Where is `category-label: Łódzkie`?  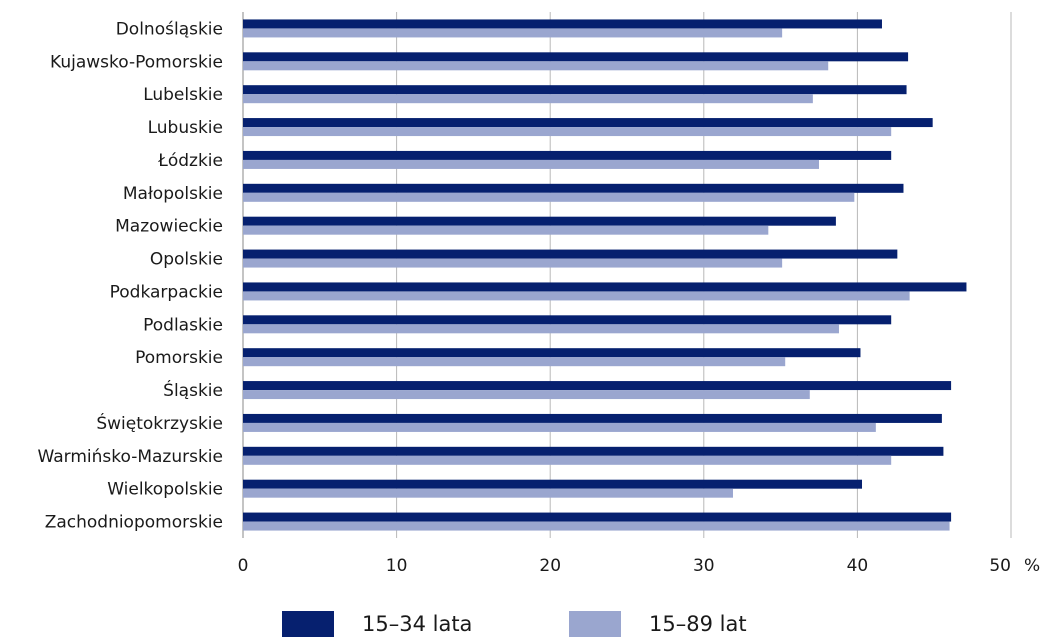 category-label: Łódzkie is located at coordinates (190, 161).